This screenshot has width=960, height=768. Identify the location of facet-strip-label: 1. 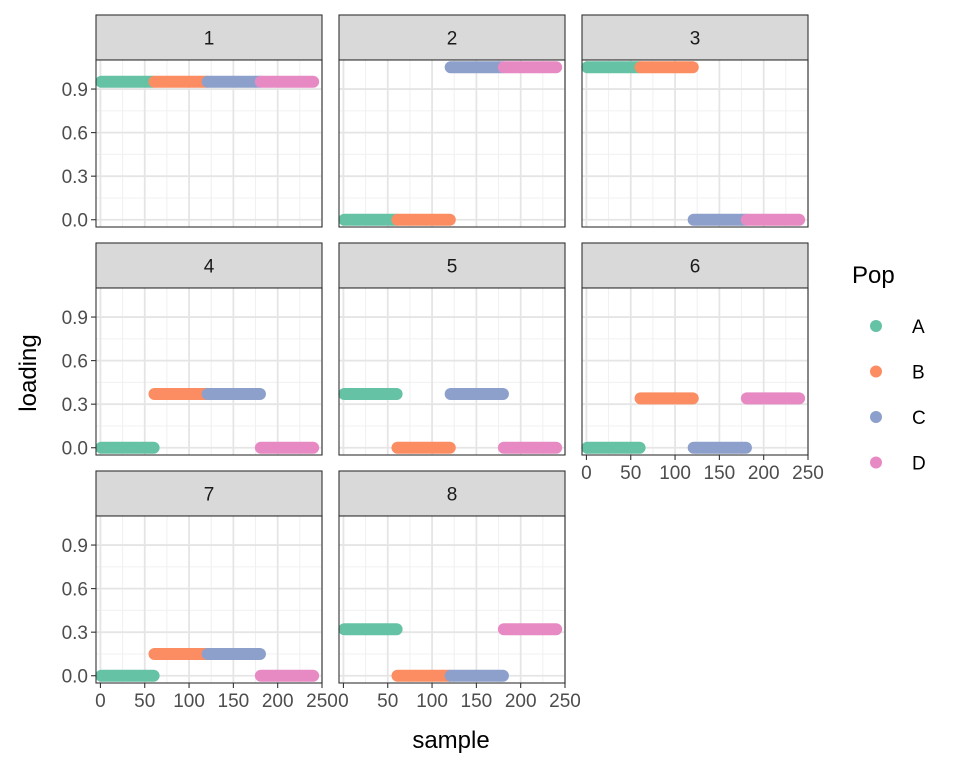
(209, 39).